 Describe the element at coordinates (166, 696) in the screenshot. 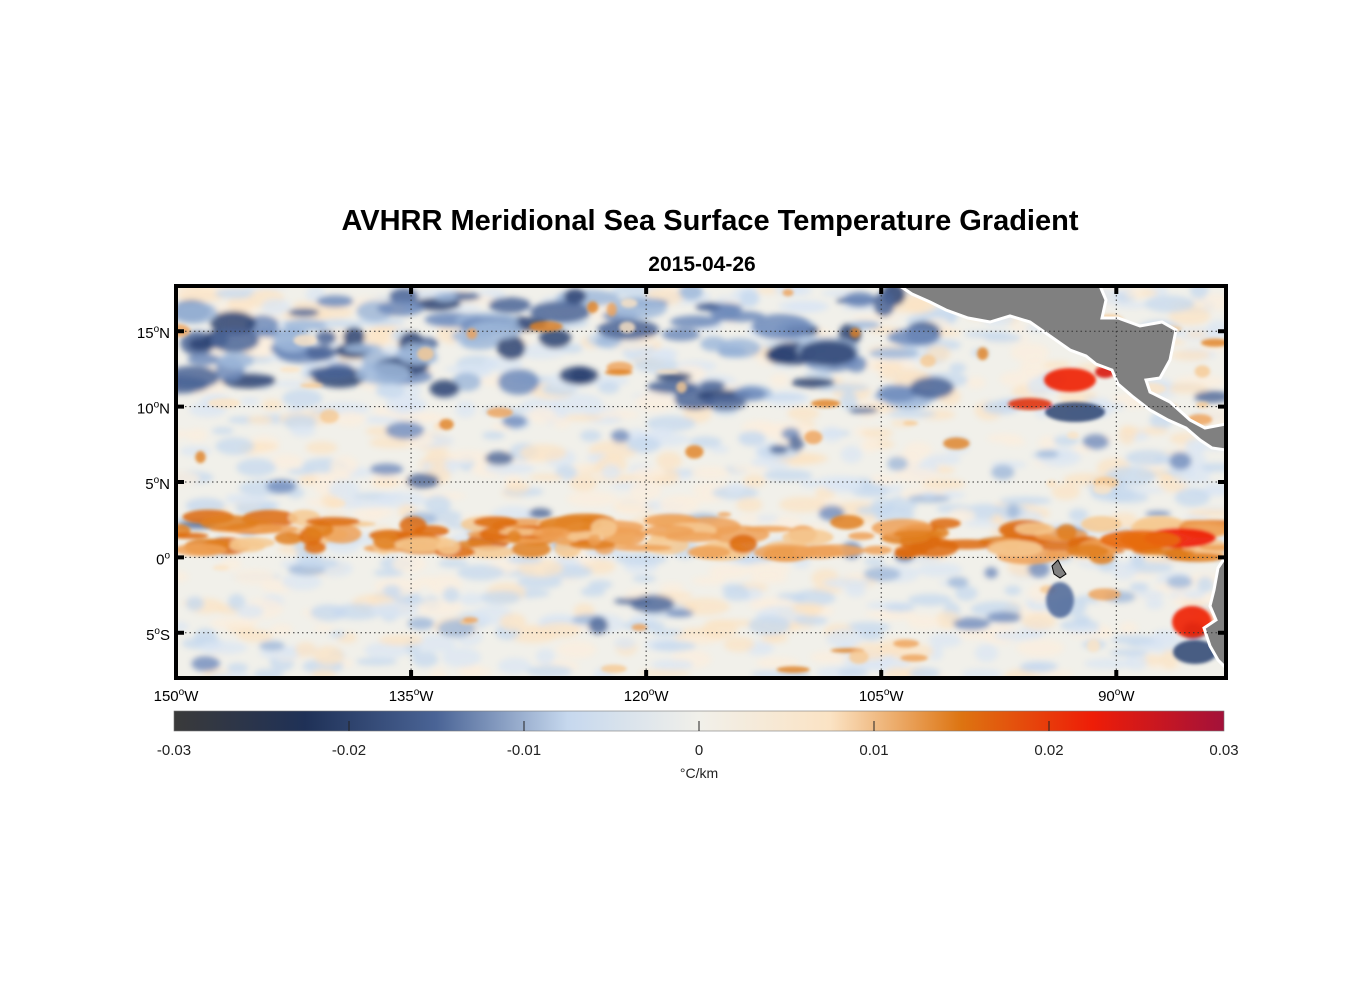

I see `lon-label-degree: 150` at that location.